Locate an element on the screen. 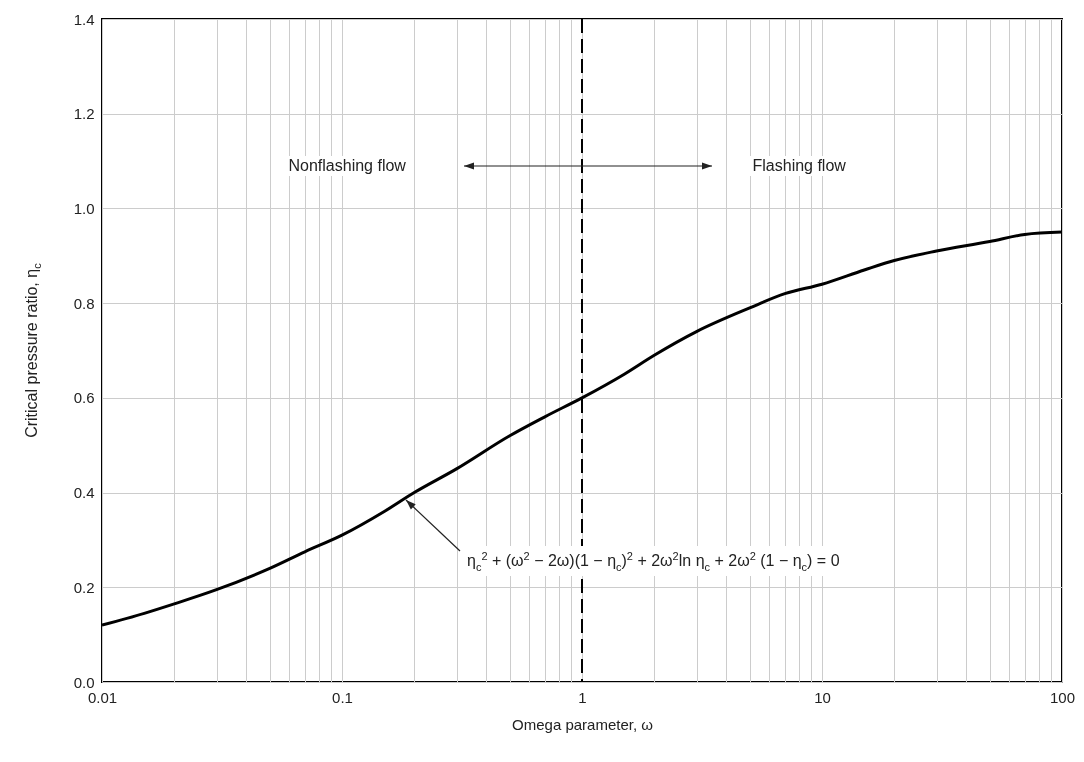  x-tick-label: 100 is located at coordinates (1062, 697).